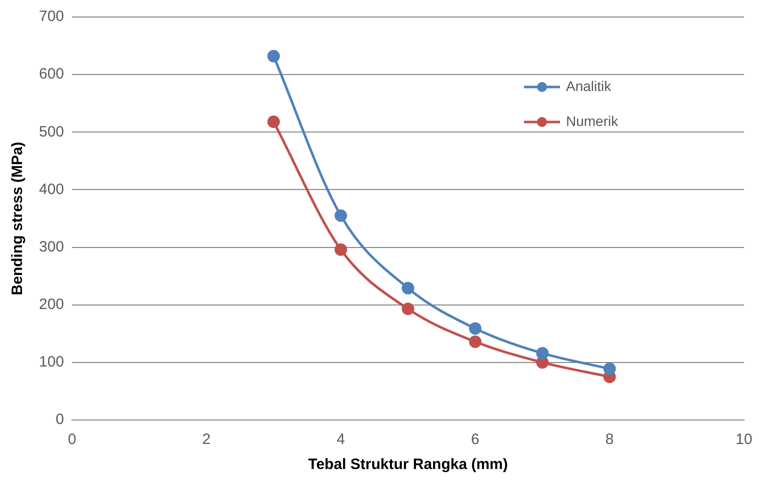  Describe the element at coordinates (609, 439) in the screenshot. I see `x-tick-label: 8` at that location.